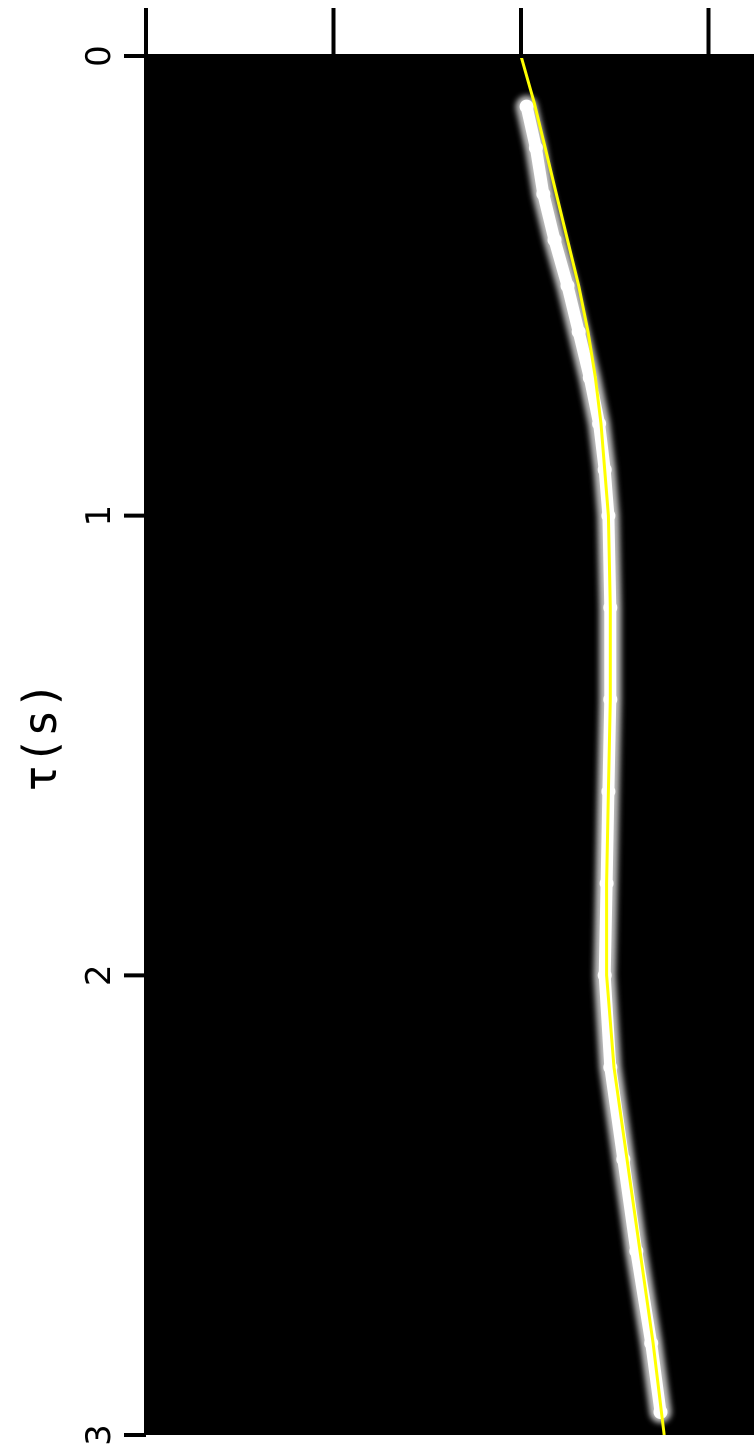 This screenshot has width=754, height=1449. Describe the element at coordinates (99, 56) in the screenshot. I see `tau-tick-label: 0` at that location.